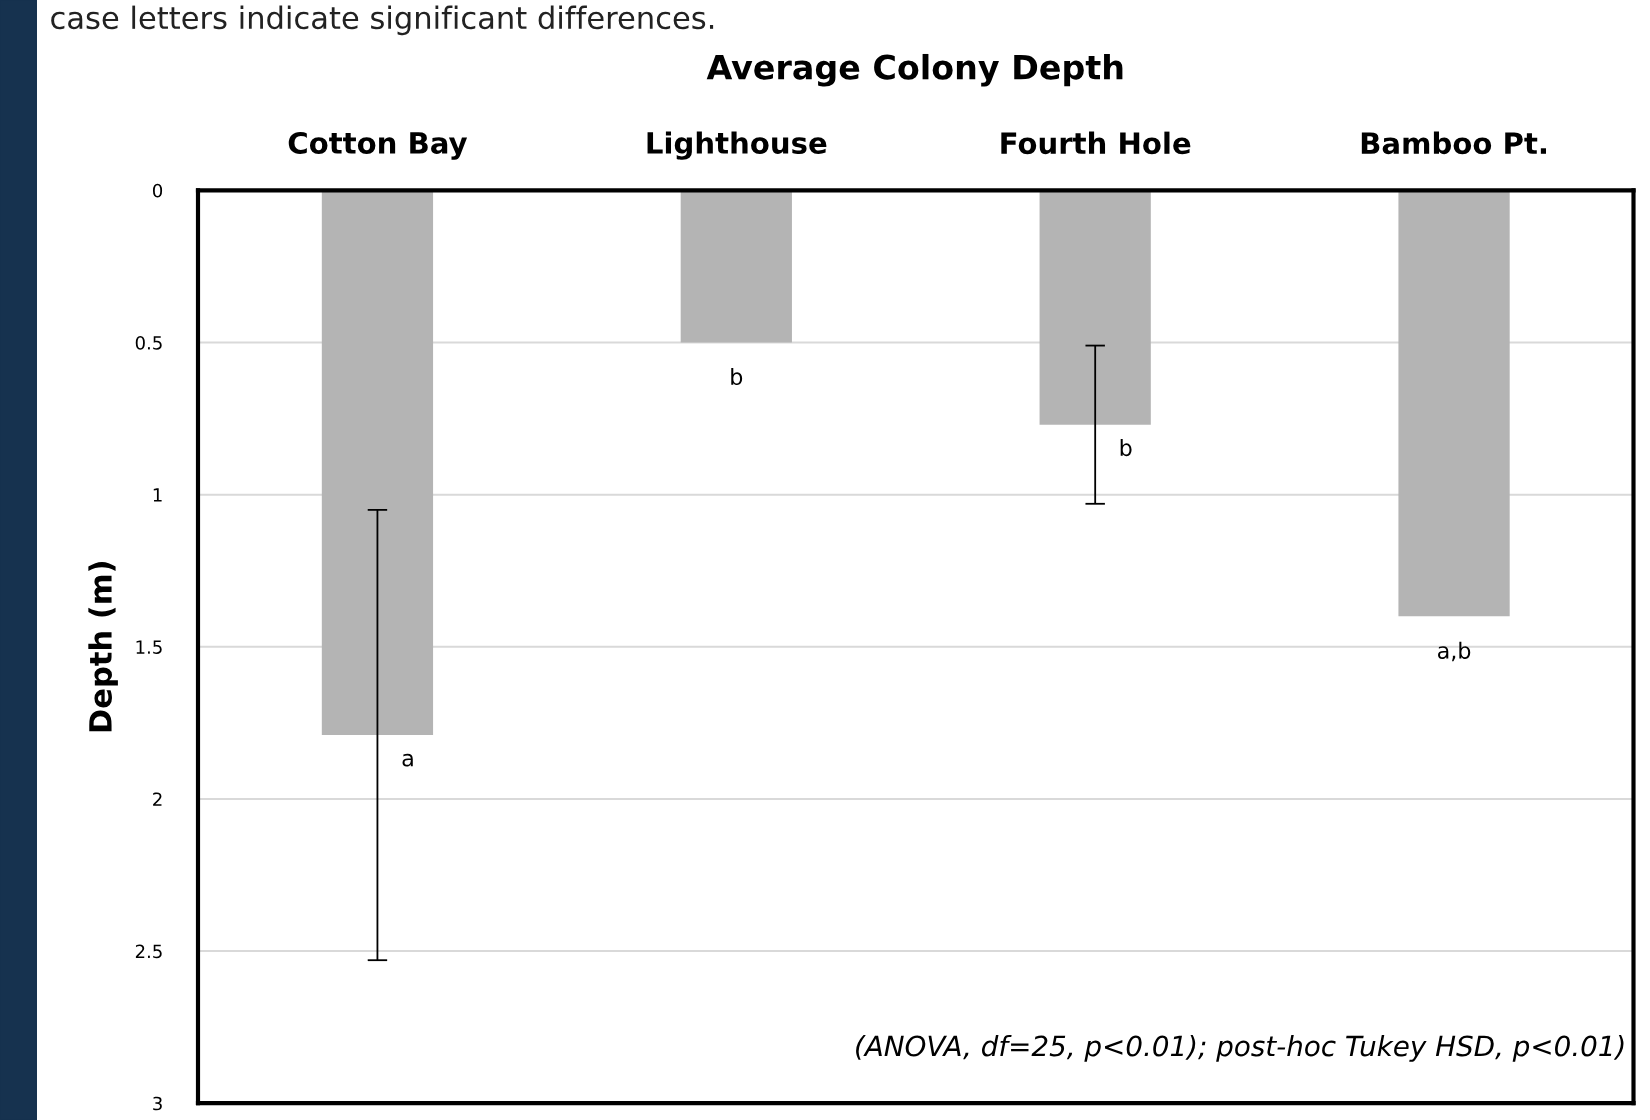 The image size is (1650, 1120). I want to click on text: case letters indicate significant differences., so click(382, 20).